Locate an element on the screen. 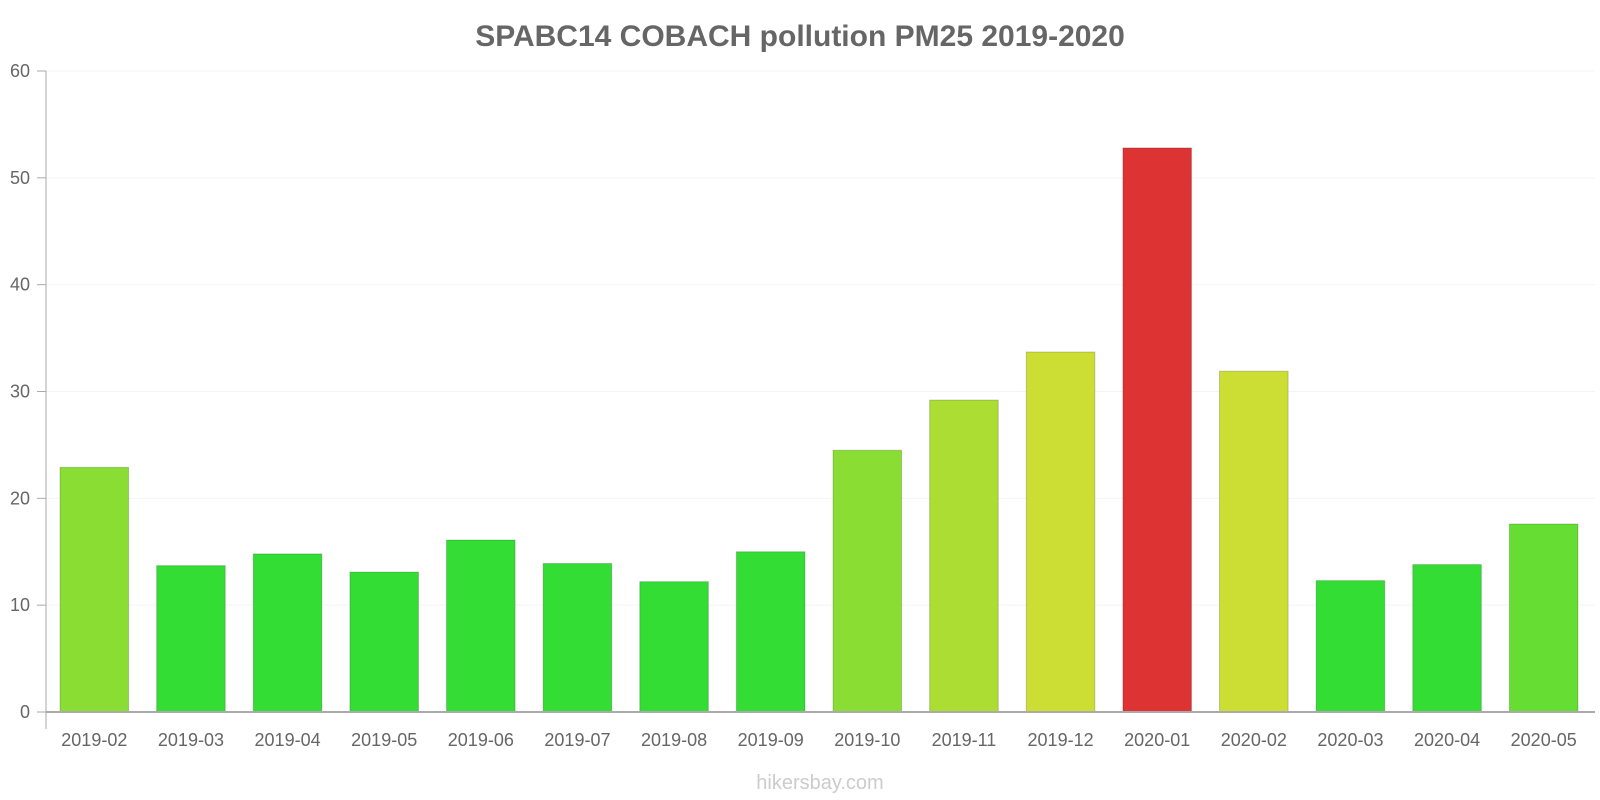  y-tick-label: 20 is located at coordinates (20, 498).